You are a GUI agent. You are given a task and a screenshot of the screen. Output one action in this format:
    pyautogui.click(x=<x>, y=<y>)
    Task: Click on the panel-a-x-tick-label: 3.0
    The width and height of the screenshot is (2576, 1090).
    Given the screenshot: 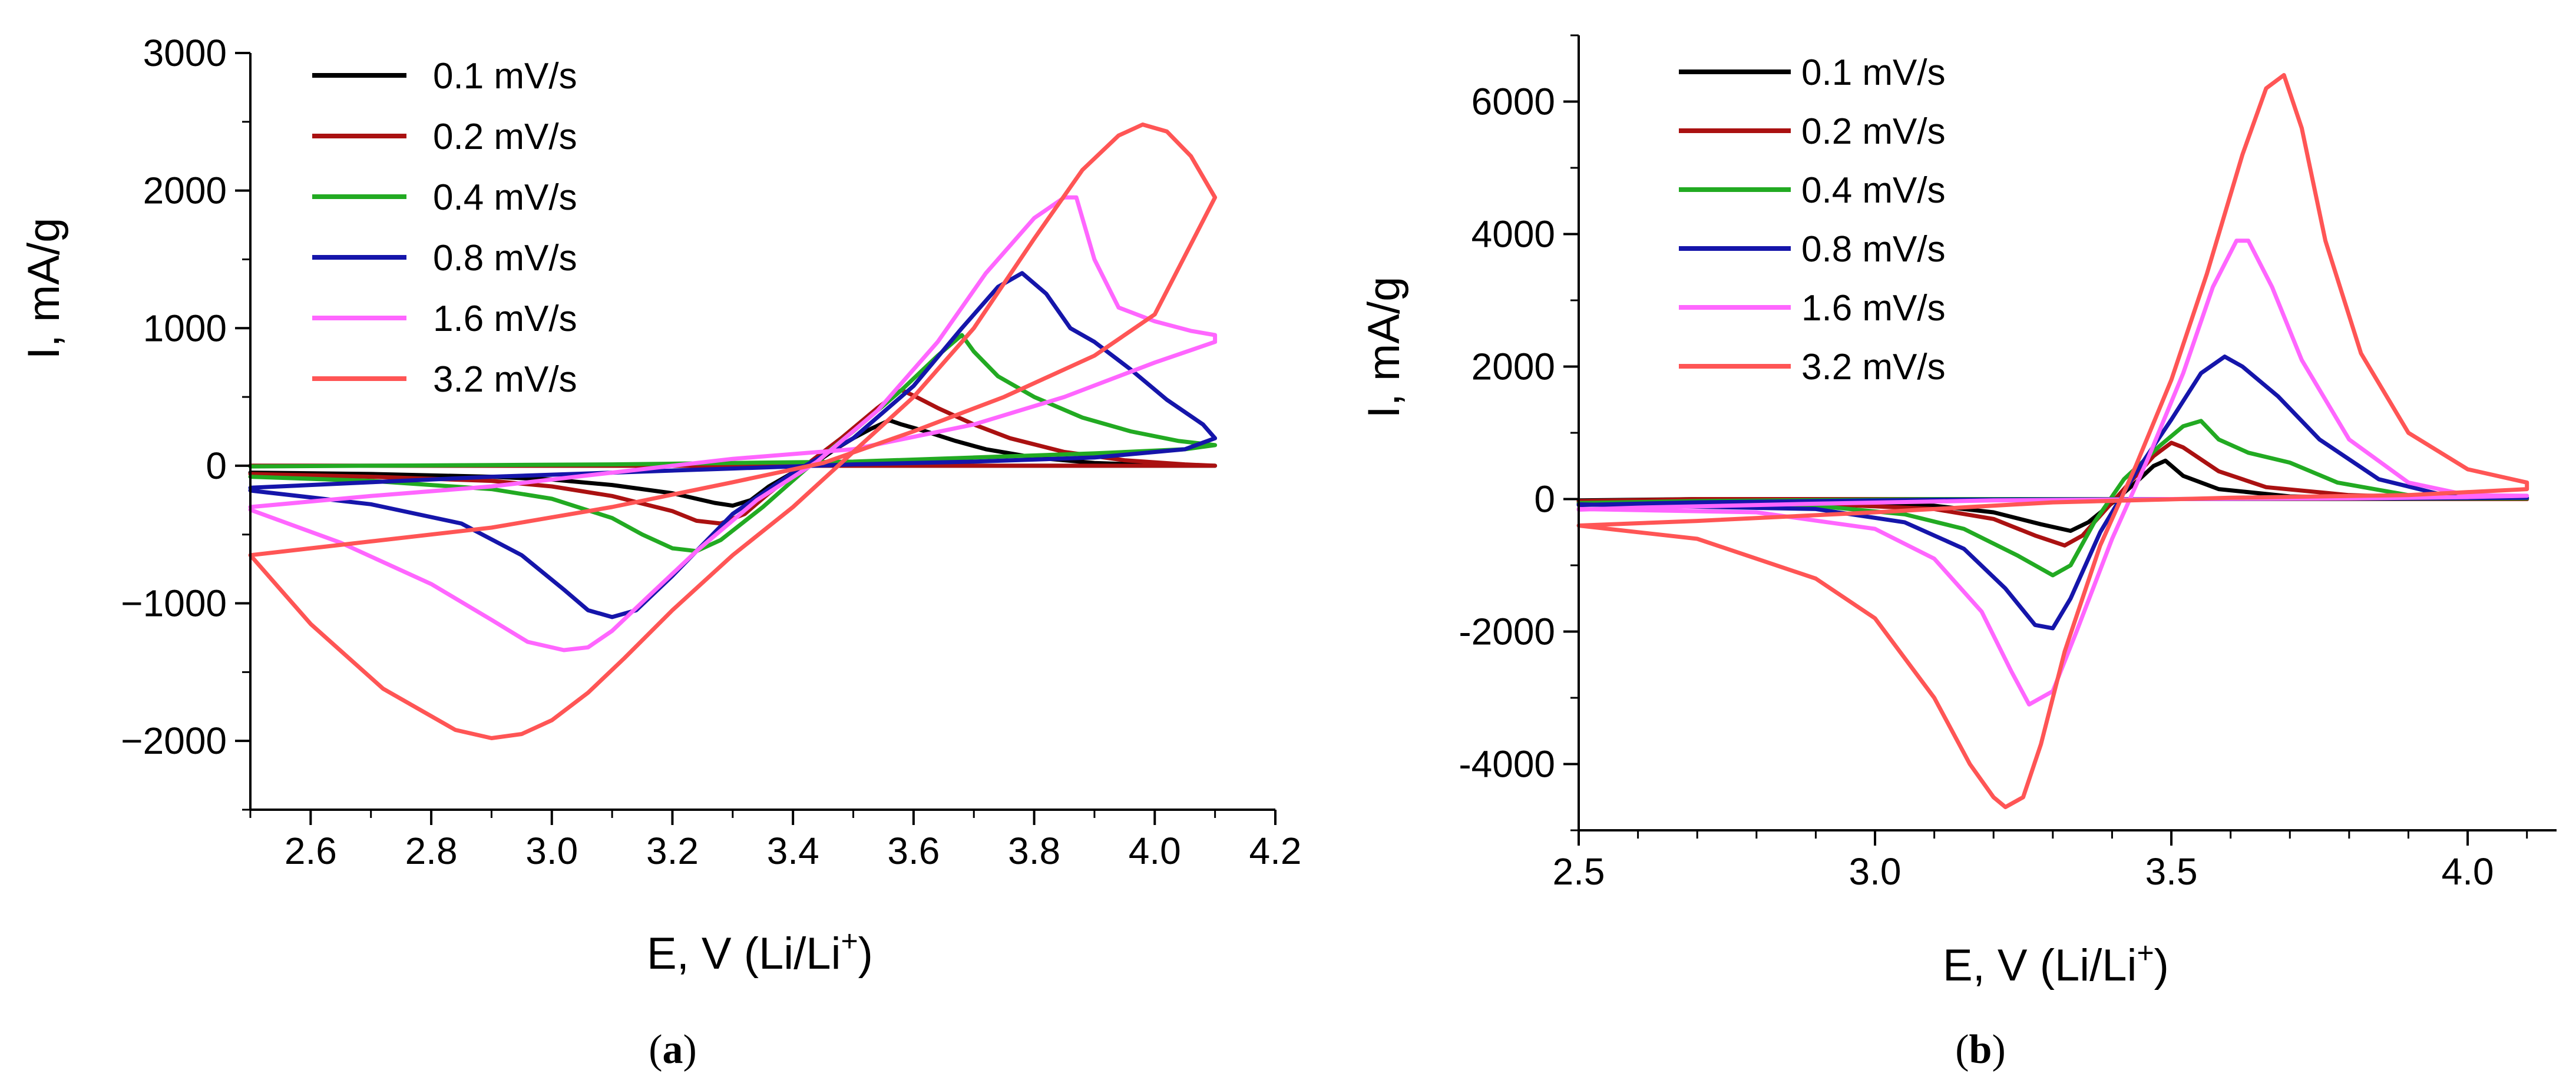 What is the action you would take?
    pyautogui.click(x=551, y=851)
    